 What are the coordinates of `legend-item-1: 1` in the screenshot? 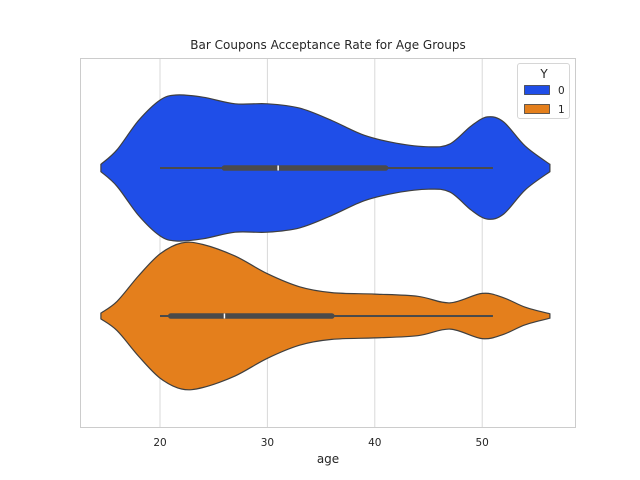 It's located at (544, 110).